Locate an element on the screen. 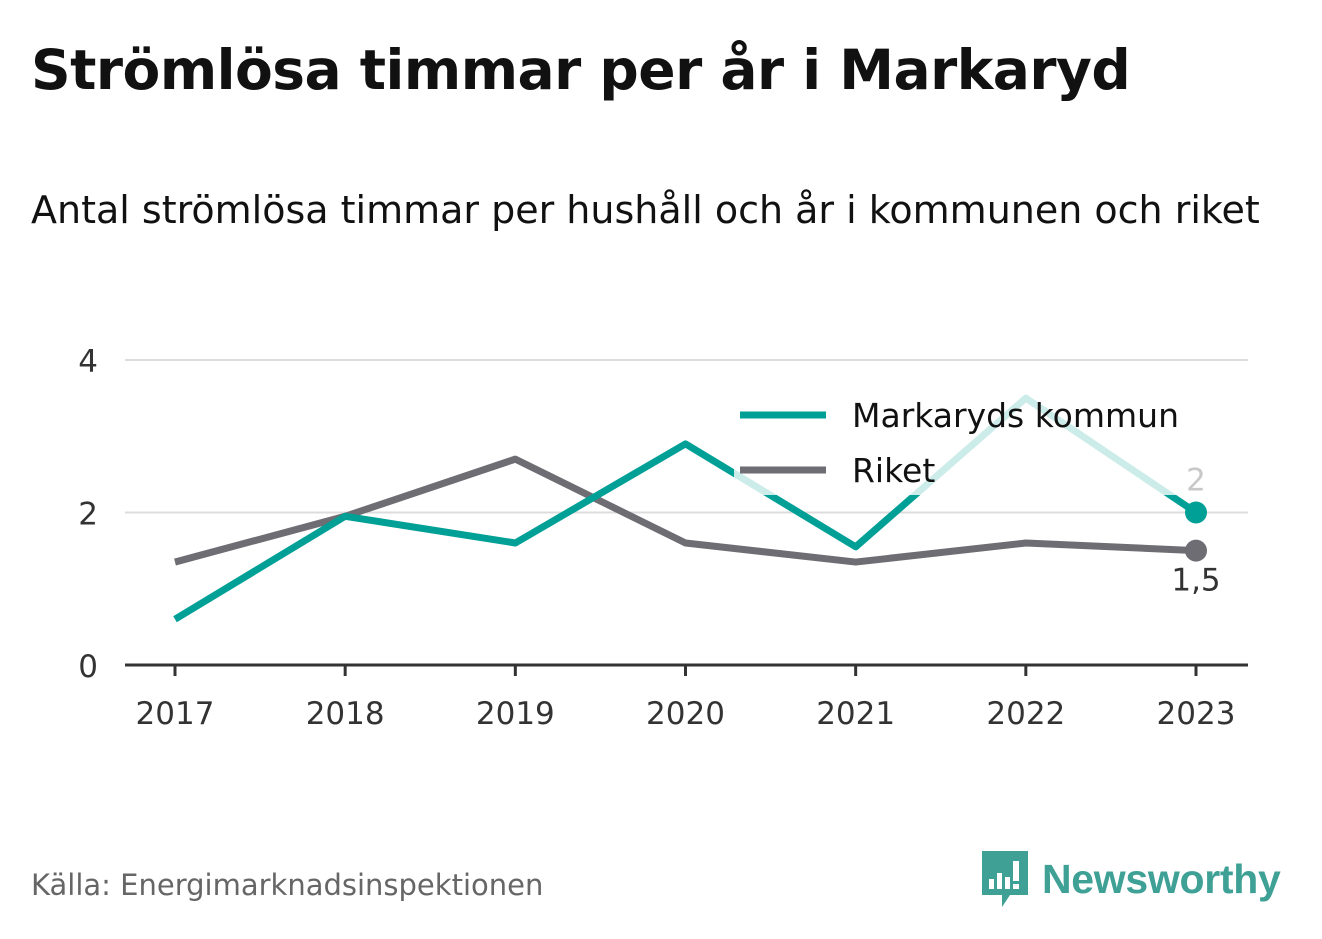 This screenshot has height=939, width=1322. x-tick-label: 2023 is located at coordinates (1196, 714).